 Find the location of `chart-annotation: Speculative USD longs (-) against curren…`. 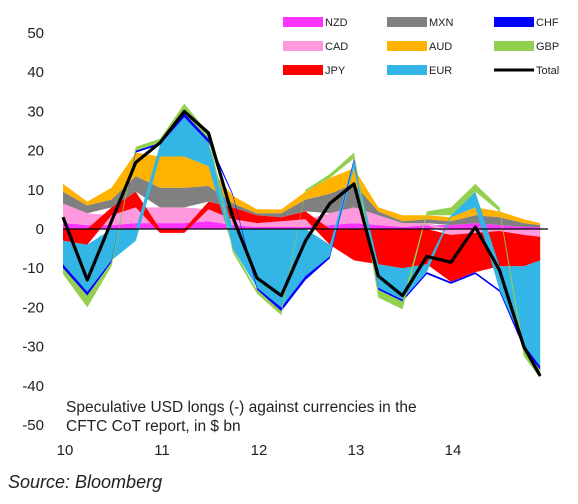

chart-annotation: Speculative USD longs (-) against curren… is located at coordinates (241, 417).